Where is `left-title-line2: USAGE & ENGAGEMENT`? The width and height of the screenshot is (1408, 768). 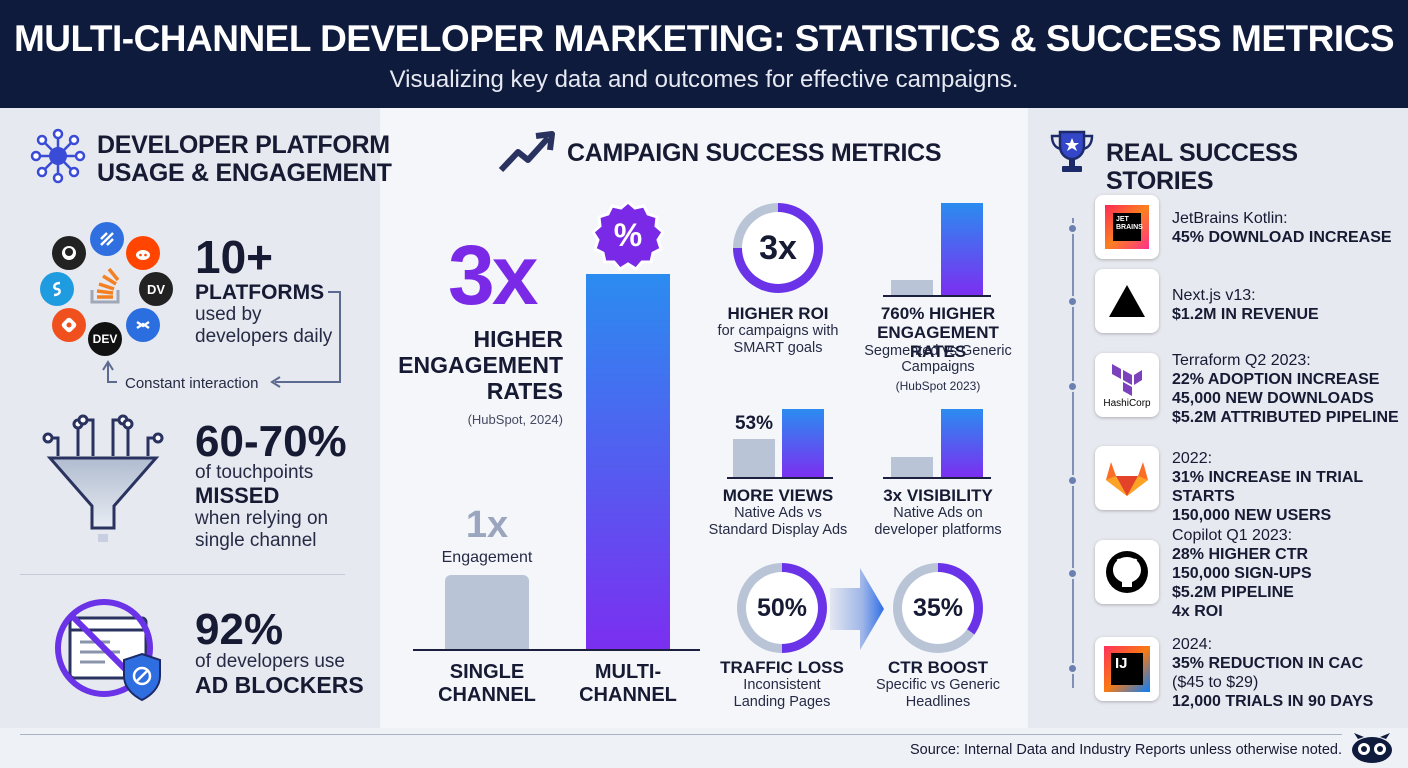
left-title-line2: USAGE & ENGAGEMENT is located at coordinates (244, 173).